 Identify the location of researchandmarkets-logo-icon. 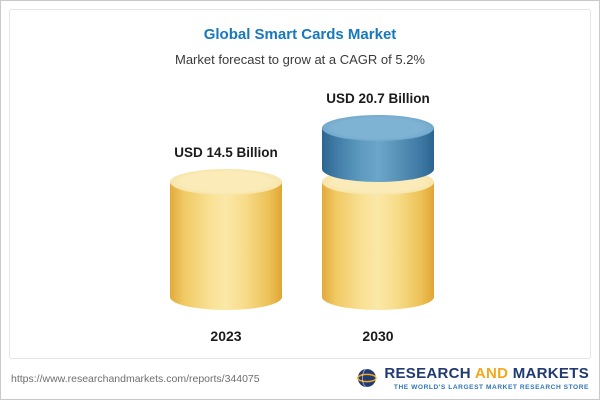
(367, 378).